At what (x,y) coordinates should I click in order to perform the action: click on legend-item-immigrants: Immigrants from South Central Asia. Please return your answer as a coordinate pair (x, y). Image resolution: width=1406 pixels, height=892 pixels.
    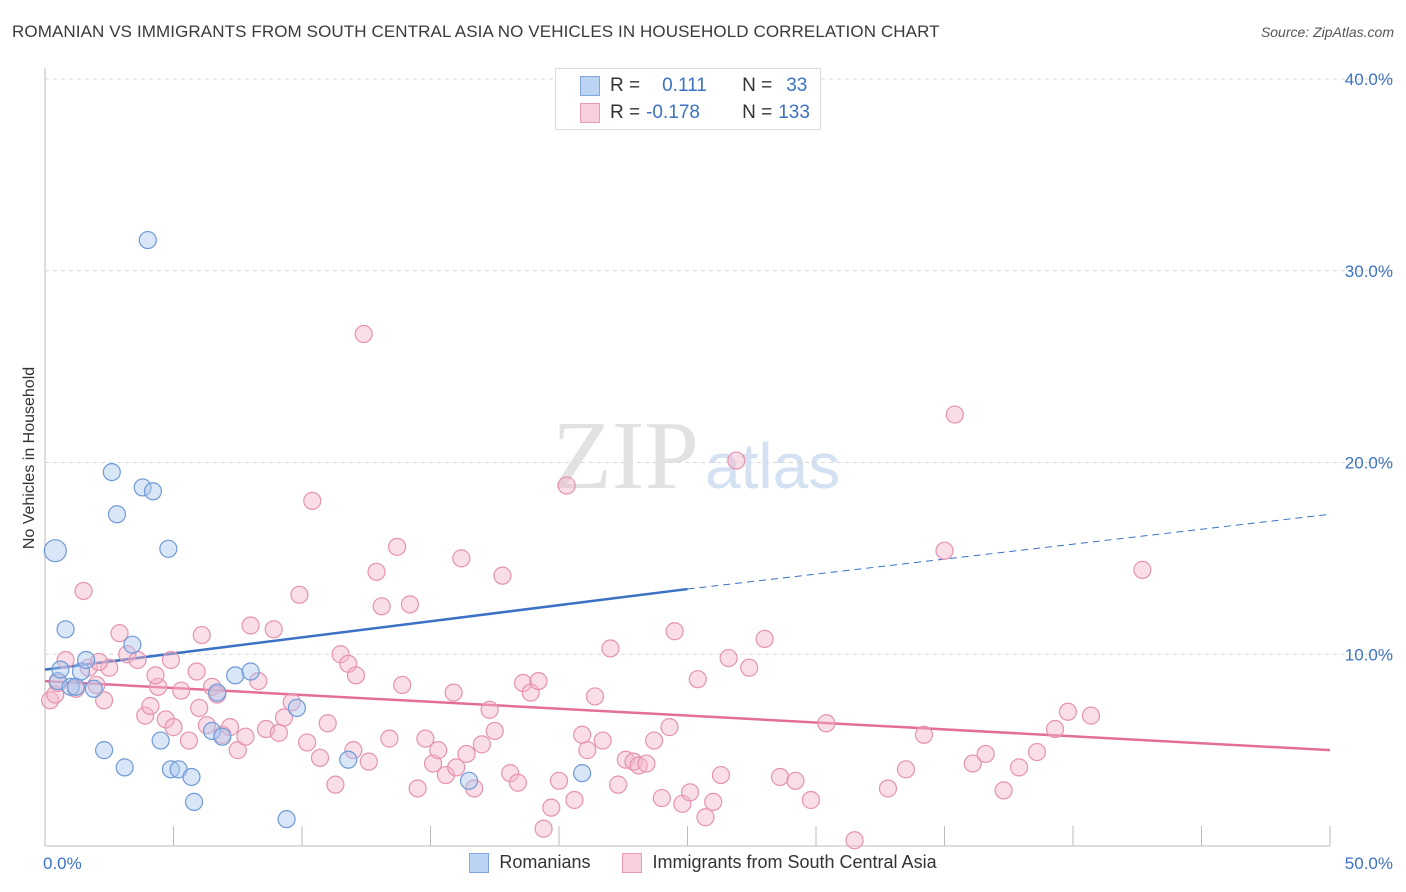
    Looking at the image, I should click on (779, 862).